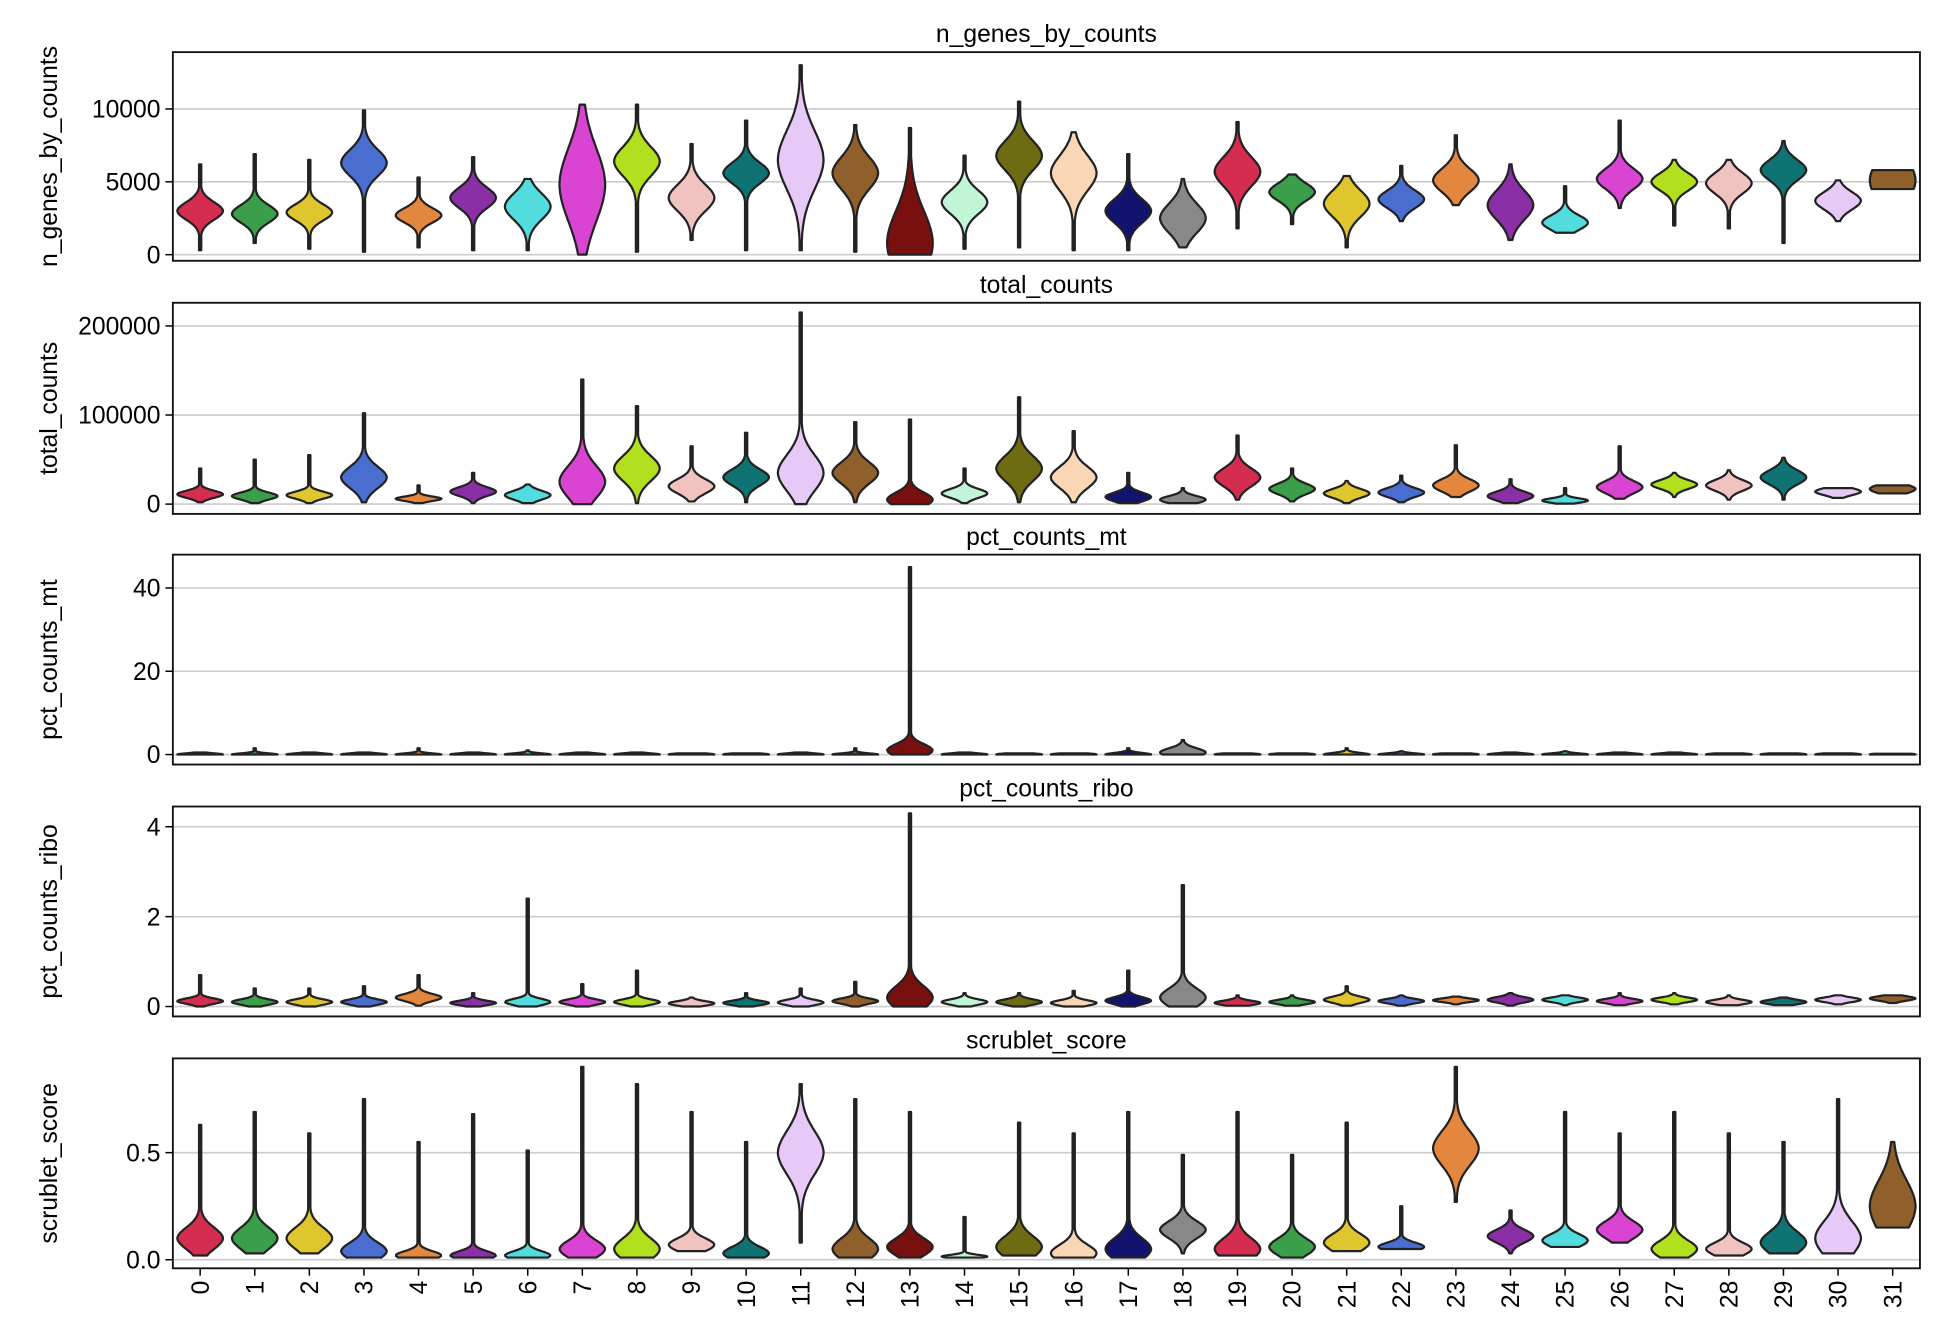 The height and width of the screenshot is (1334, 1936). I want to click on x-tick-label: 16, so click(1074, 1294).